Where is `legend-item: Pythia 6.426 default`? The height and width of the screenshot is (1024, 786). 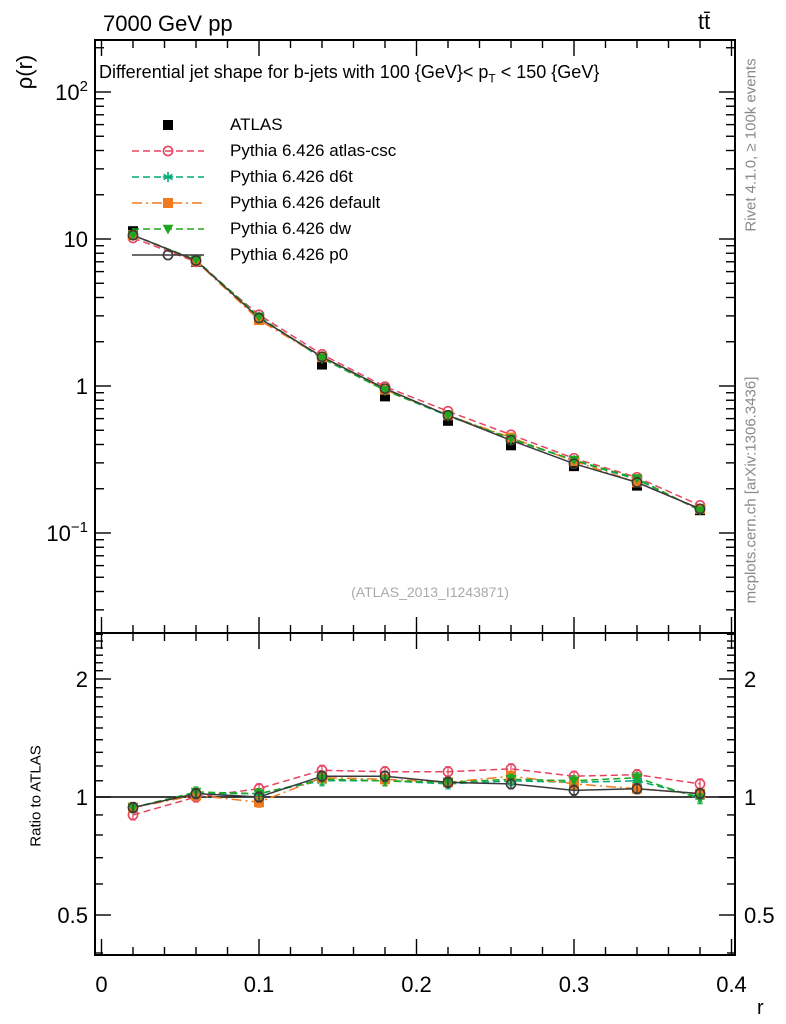
legend-item: Pythia 6.426 default is located at coordinates (263, 203).